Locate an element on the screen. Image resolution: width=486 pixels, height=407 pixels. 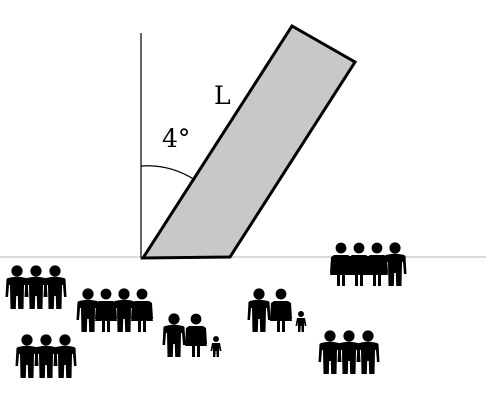
group-3-men-left is located at coordinates (36, 287).